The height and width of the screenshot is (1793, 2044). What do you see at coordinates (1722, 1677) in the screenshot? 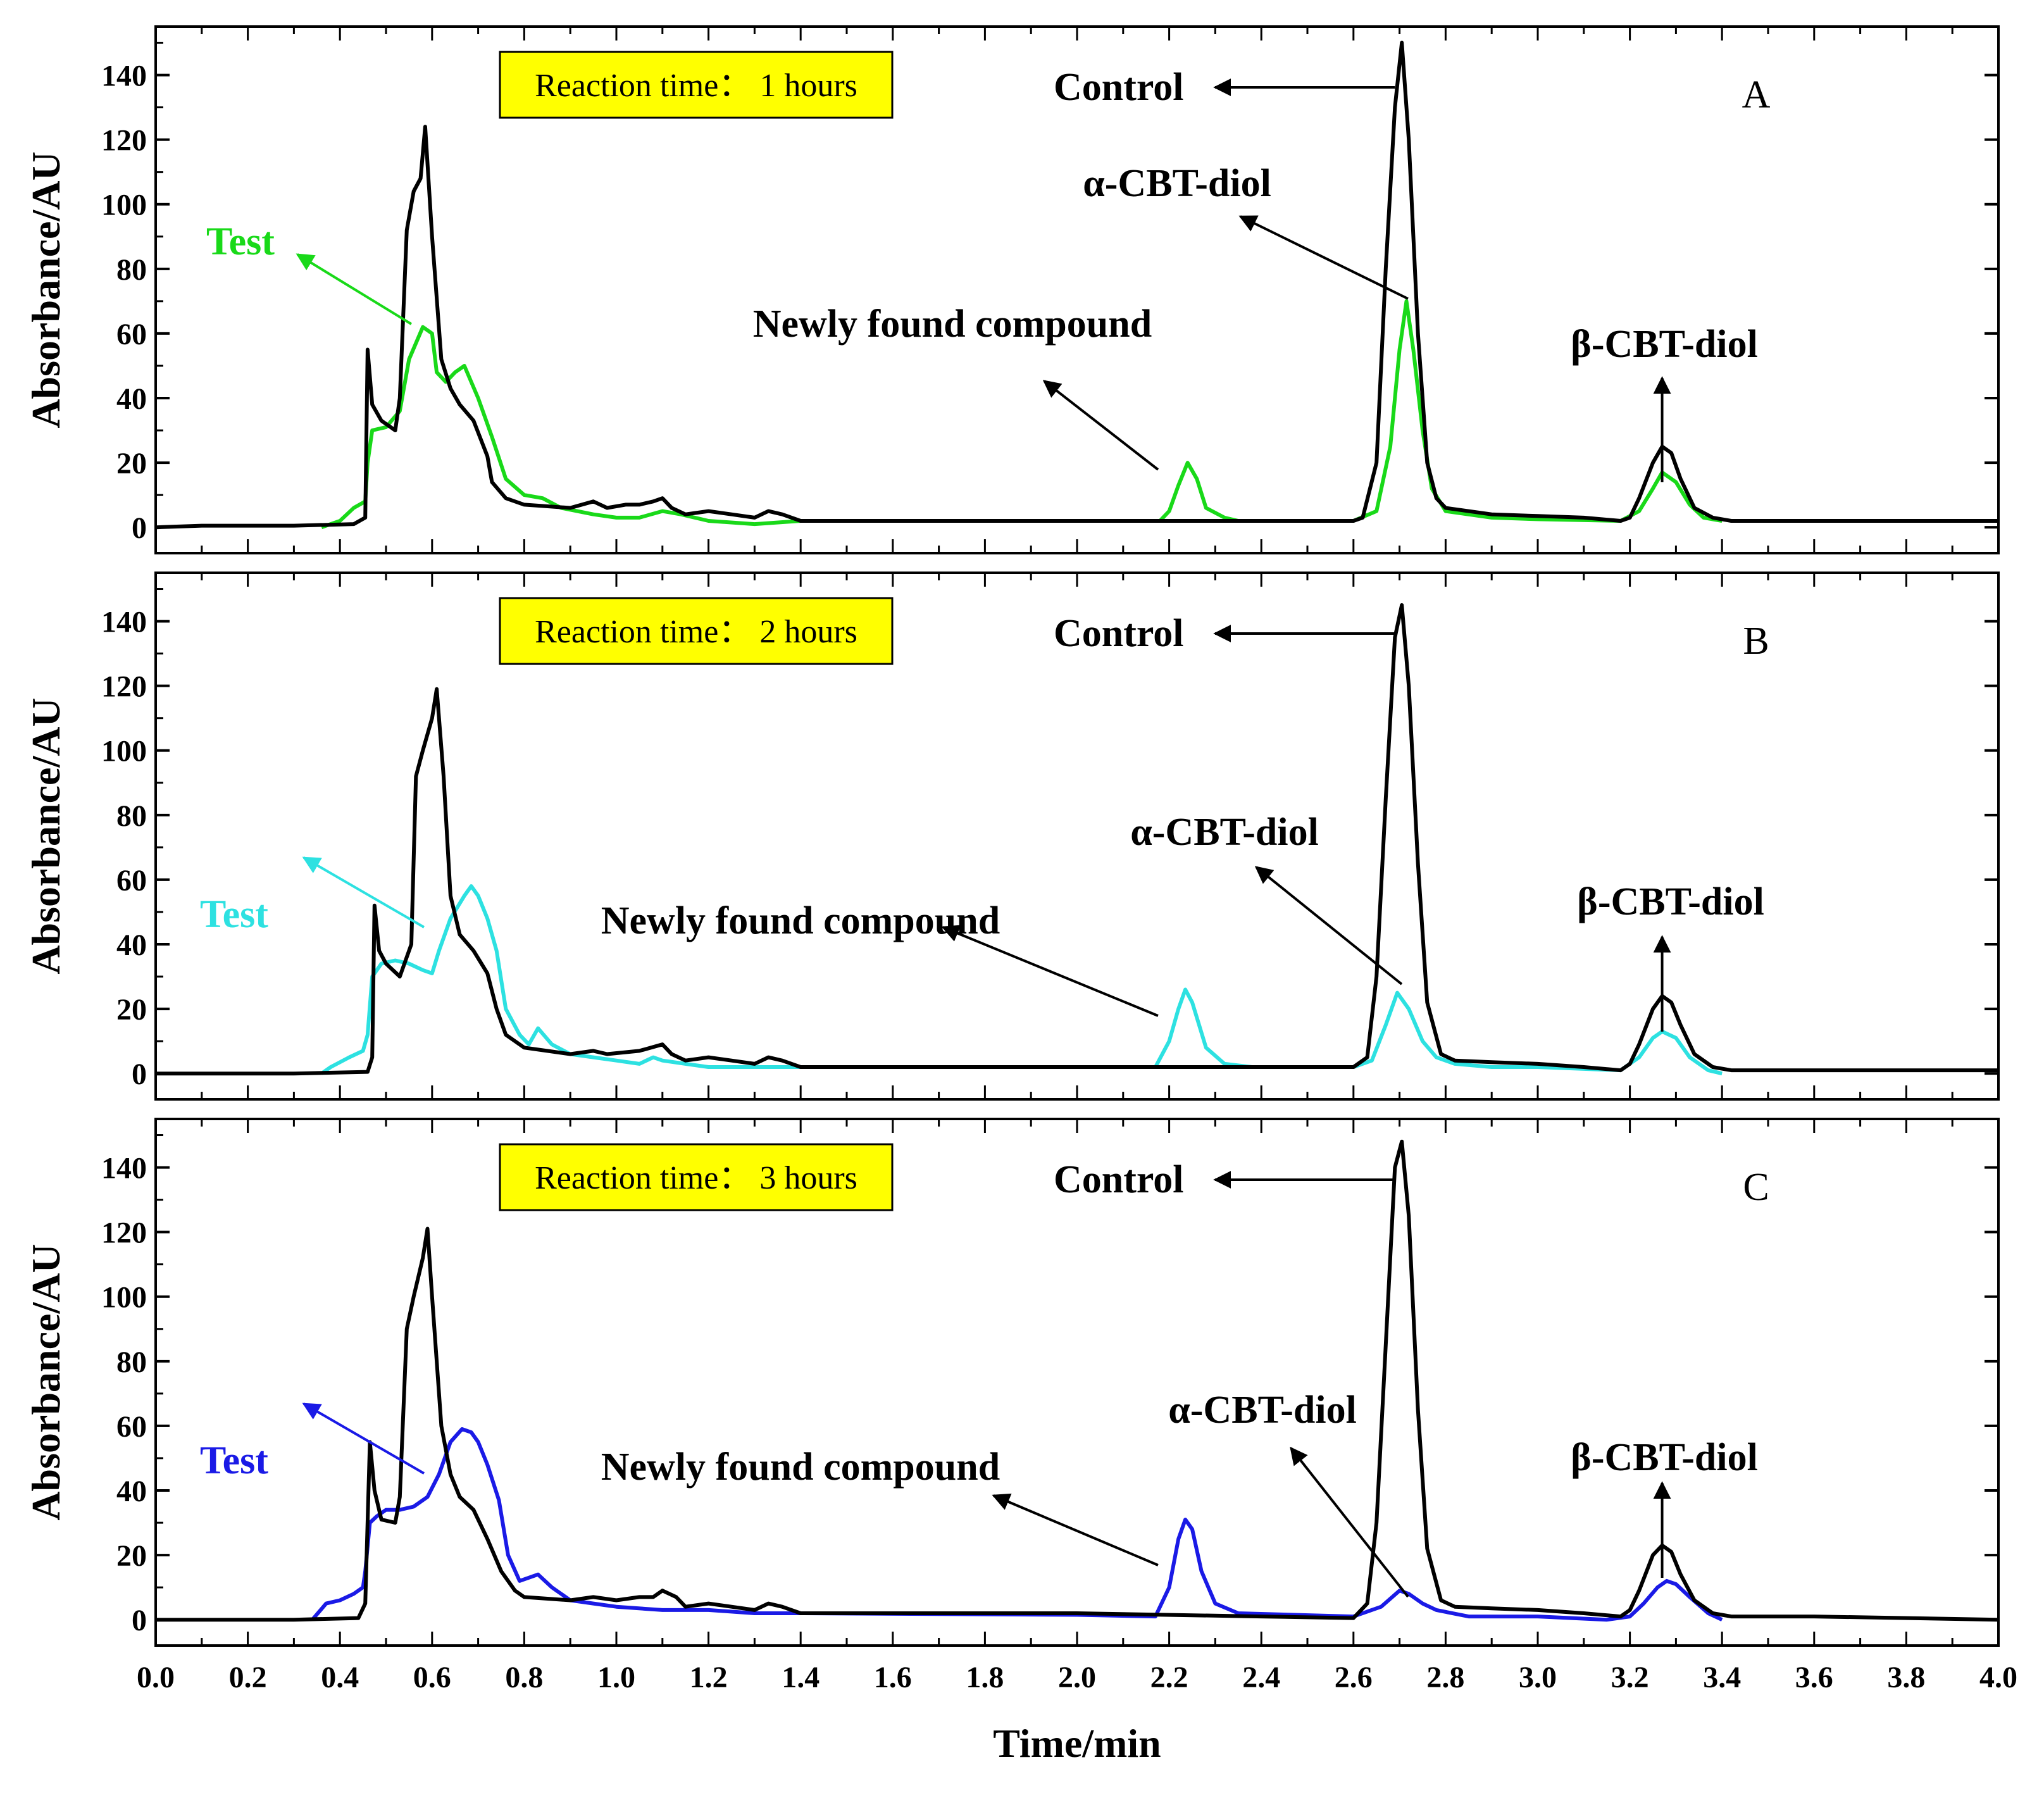
I see `x-tick-label: 3.4` at bounding box center [1722, 1677].